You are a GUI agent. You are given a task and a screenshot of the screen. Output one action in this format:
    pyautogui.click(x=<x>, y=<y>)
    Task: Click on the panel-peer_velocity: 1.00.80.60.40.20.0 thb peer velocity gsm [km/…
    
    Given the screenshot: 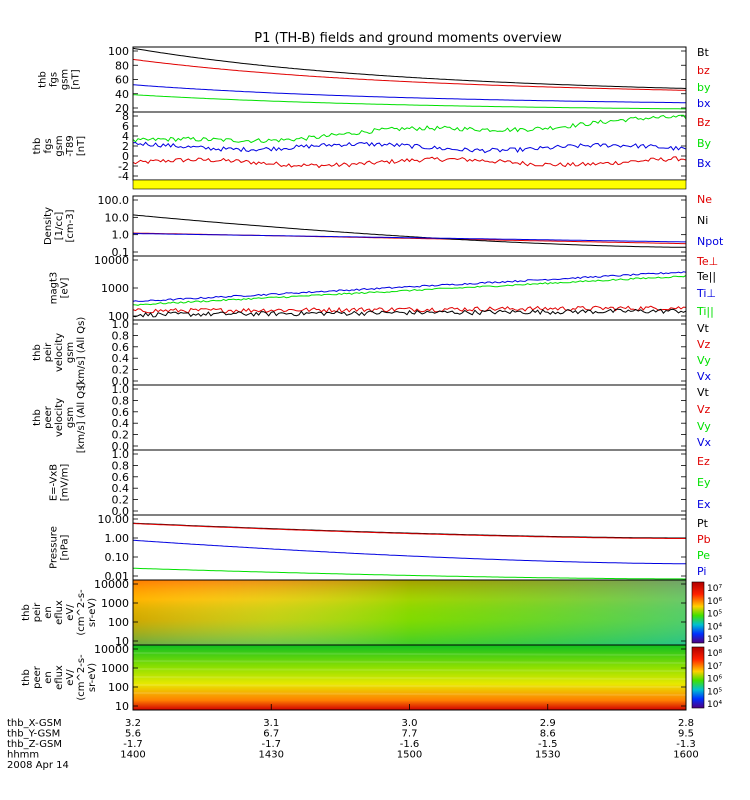 What is the action you would take?
    pyautogui.click(x=372, y=418)
    